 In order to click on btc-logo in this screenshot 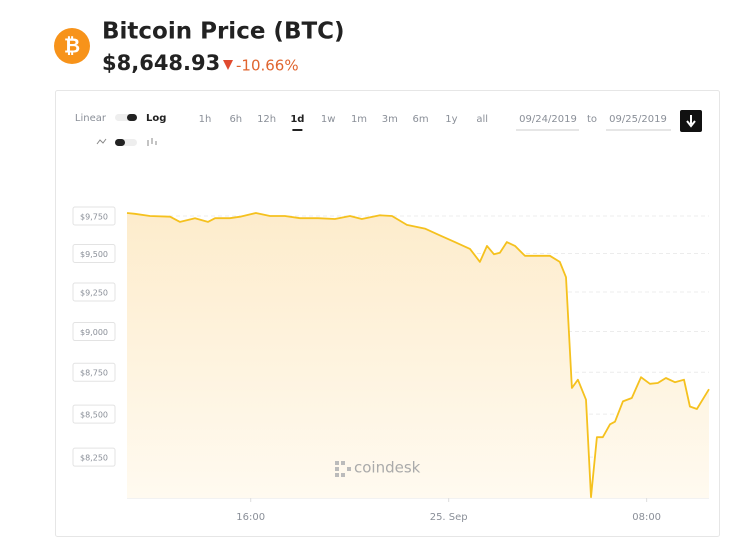, I will do `click(72, 46)`.